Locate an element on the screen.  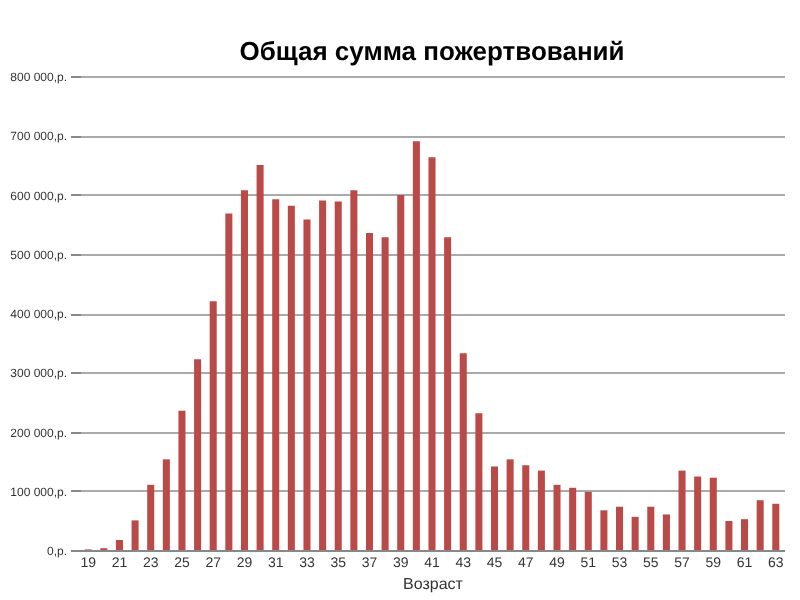
chart-title: Общая сумма пожертвований is located at coordinates (432, 51).